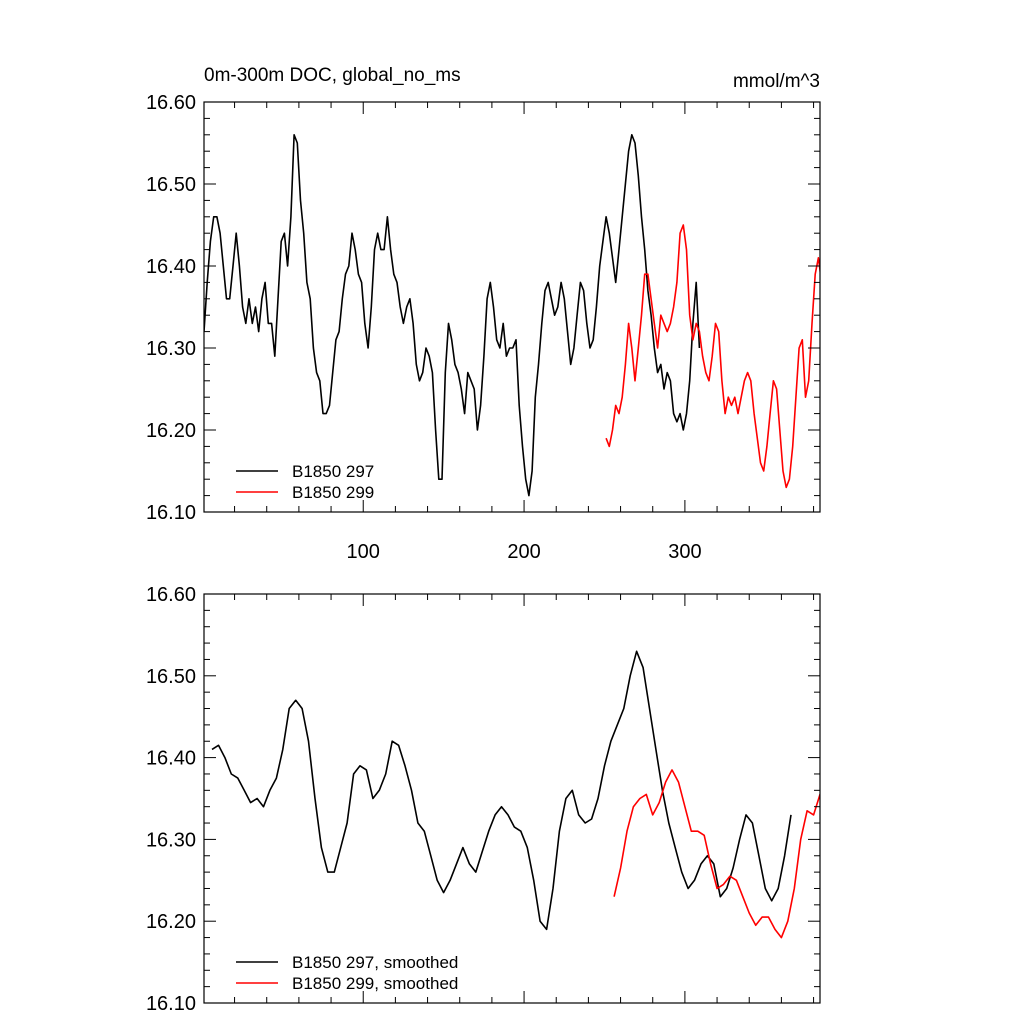 The width and height of the screenshot is (1024, 1024). What do you see at coordinates (333, 471) in the screenshot?
I see `legend-label-b1850-297: B1850 297` at bounding box center [333, 471].